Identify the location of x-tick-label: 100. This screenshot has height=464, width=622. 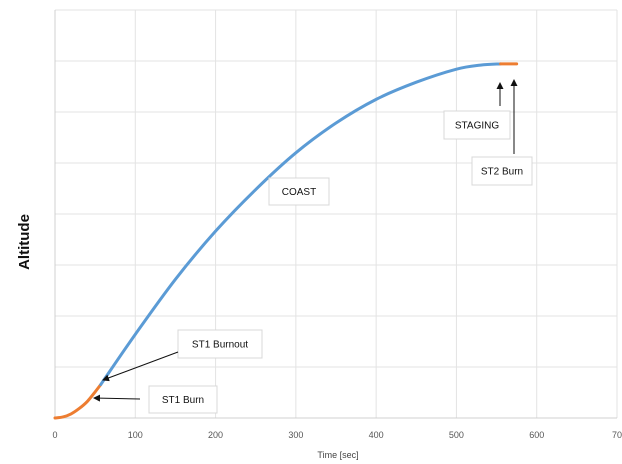
(135, 435).